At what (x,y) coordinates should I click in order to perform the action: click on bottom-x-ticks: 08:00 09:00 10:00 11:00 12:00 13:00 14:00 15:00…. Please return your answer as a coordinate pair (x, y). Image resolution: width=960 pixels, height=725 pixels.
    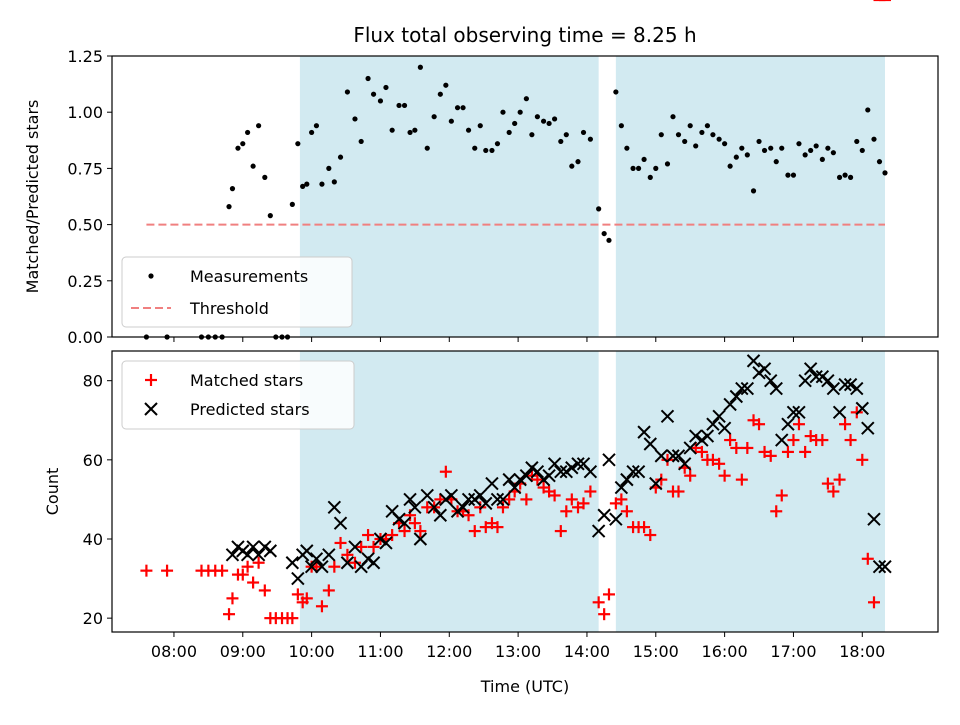
    Looking at the image, I should click on (518, 646).